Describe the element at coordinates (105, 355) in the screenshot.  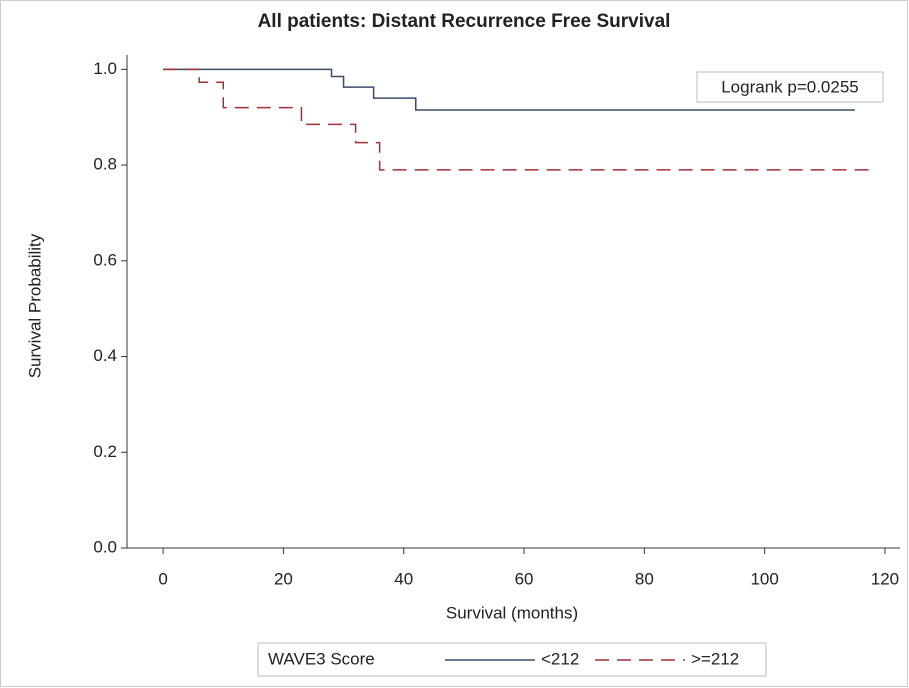
I see `y-tick-label: 0.4` at that location.